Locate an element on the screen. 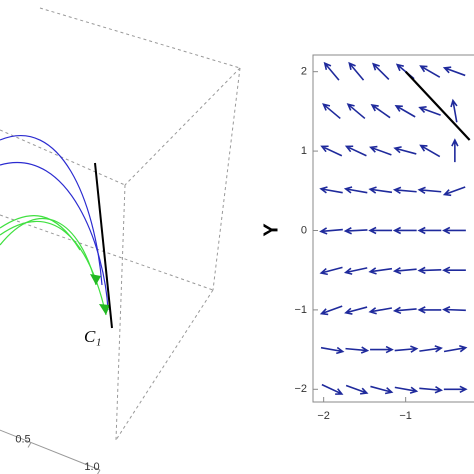  separatrix is located at coordinates (437, 105).